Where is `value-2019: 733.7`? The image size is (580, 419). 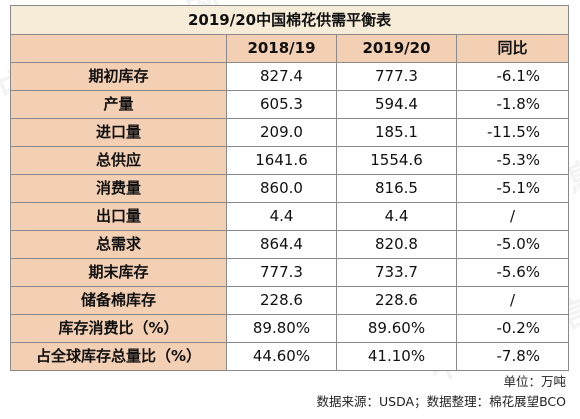 value-2019: 733.7 is located at coordinates (396, 272).